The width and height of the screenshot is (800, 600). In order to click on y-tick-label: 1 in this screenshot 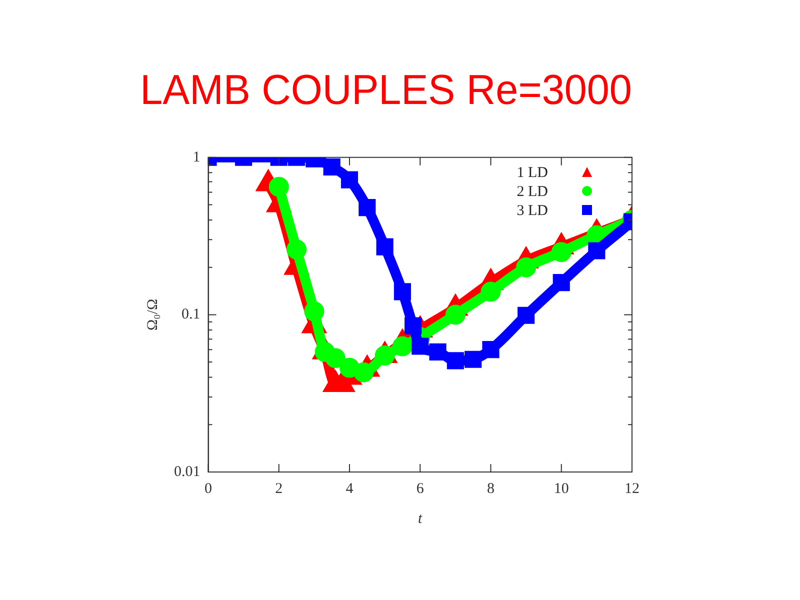, I will do `click(196, 157)`.